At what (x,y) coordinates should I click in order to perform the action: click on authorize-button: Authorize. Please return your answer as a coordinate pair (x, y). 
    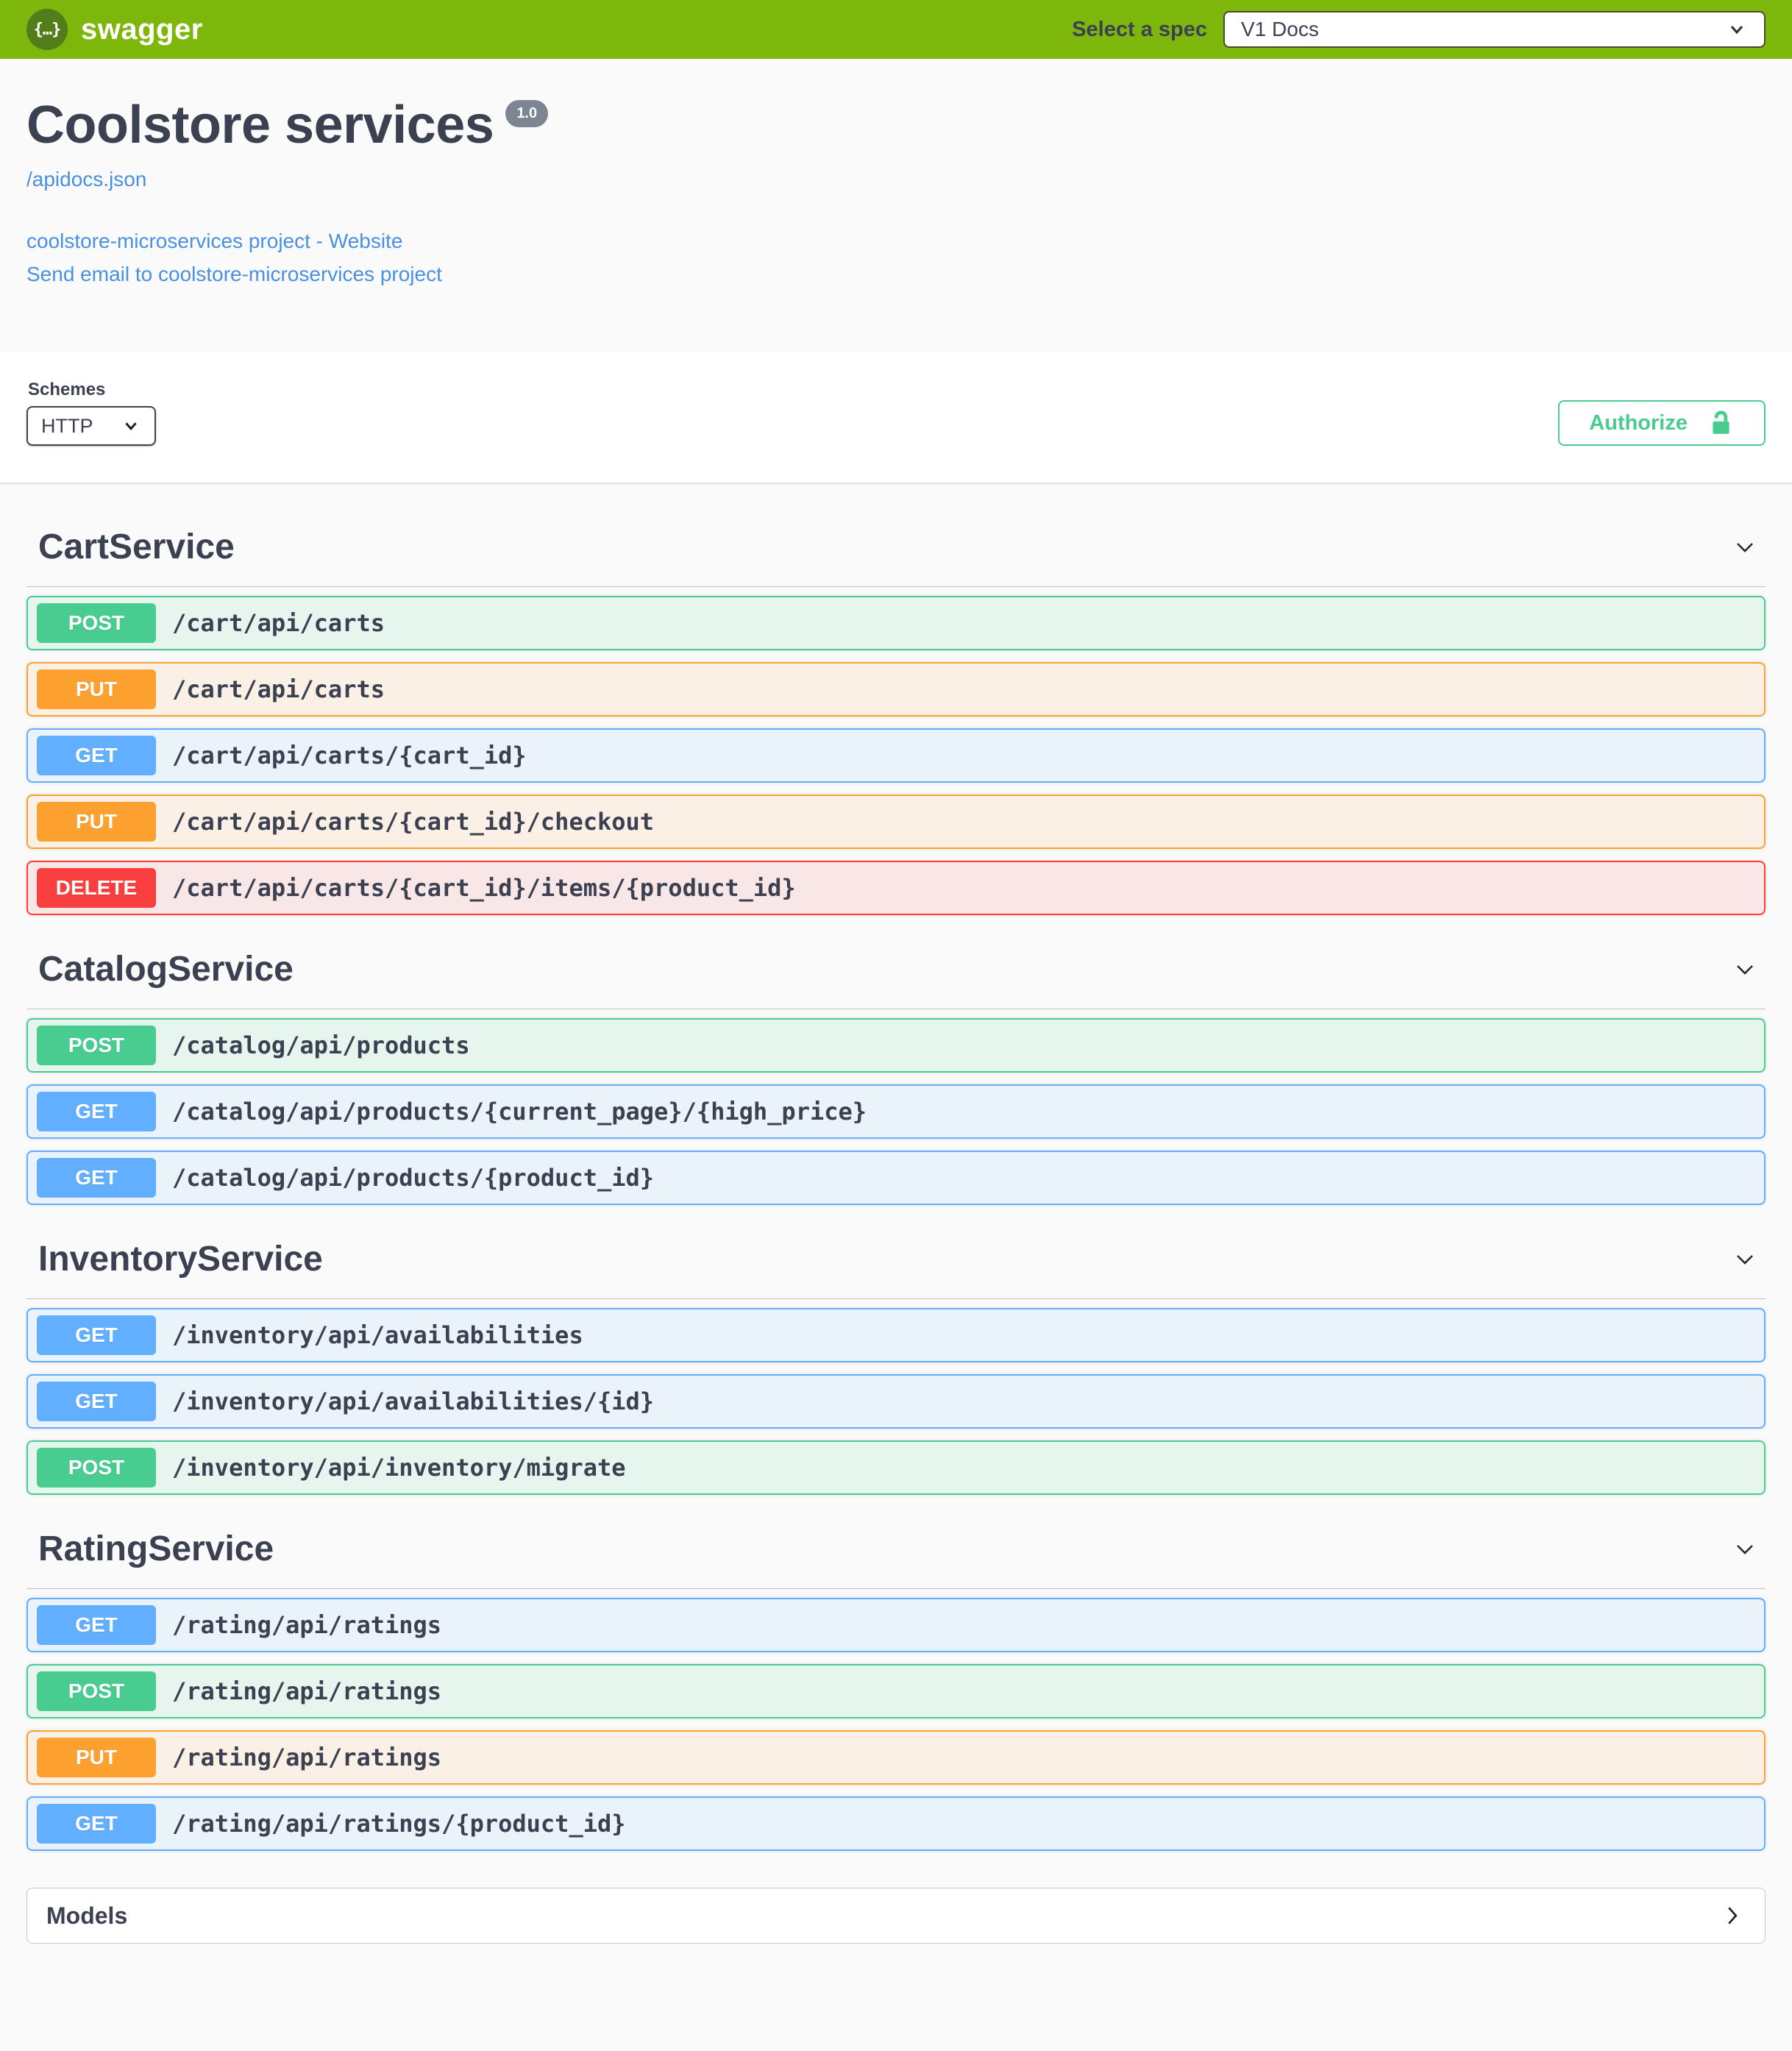
    Looking at the image, I should click on (1662, 423).